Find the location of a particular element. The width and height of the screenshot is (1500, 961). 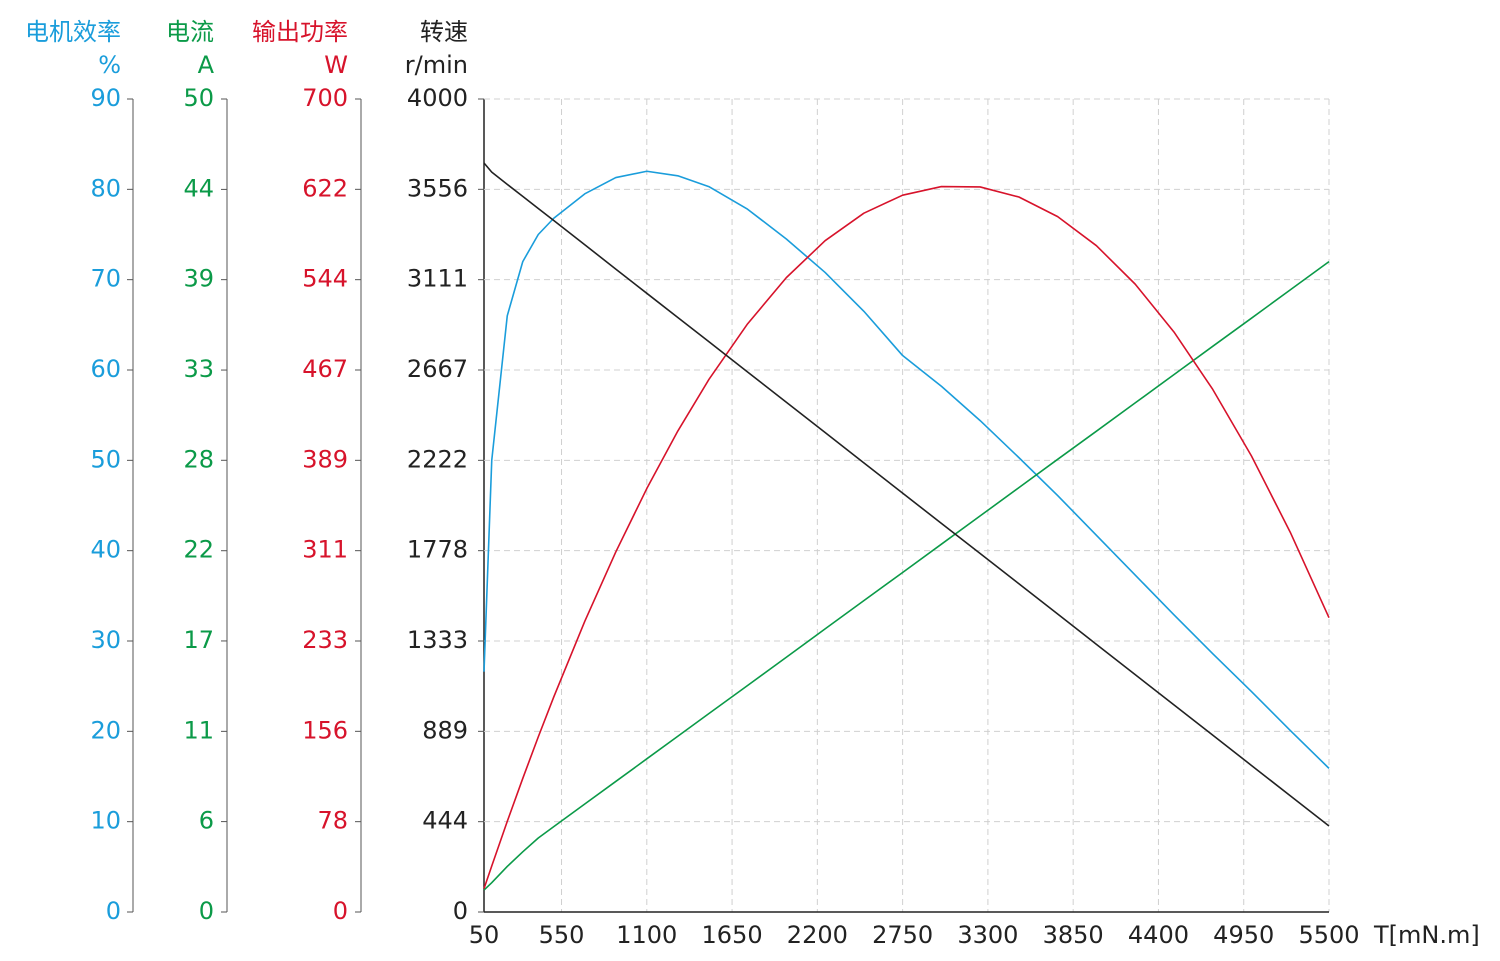

y-tick-label: 60 is located at coordinates (105, 369).